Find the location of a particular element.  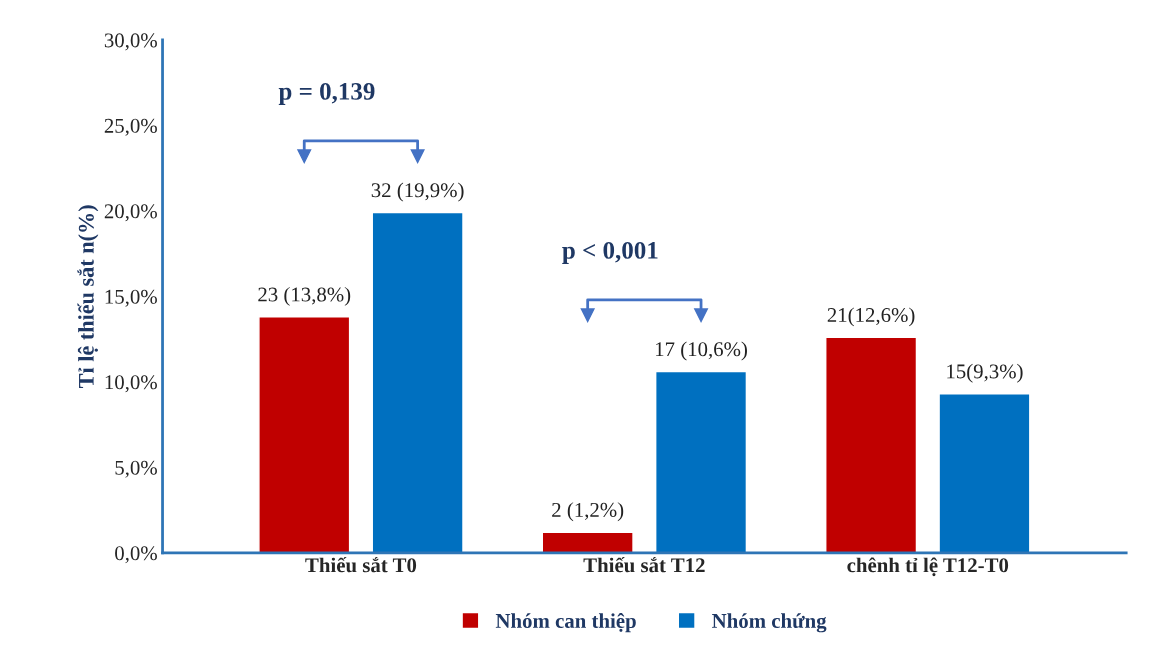

data-label: 17 (10,6%) is located at coordinates (701, 351).